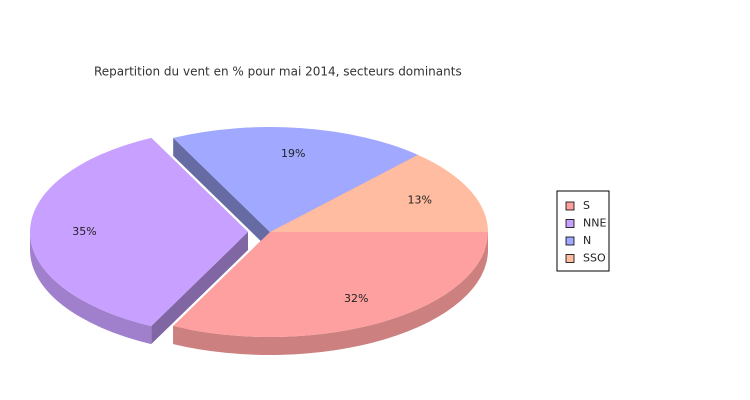  I want to click on legend-label: SSO, so click(594, 258).